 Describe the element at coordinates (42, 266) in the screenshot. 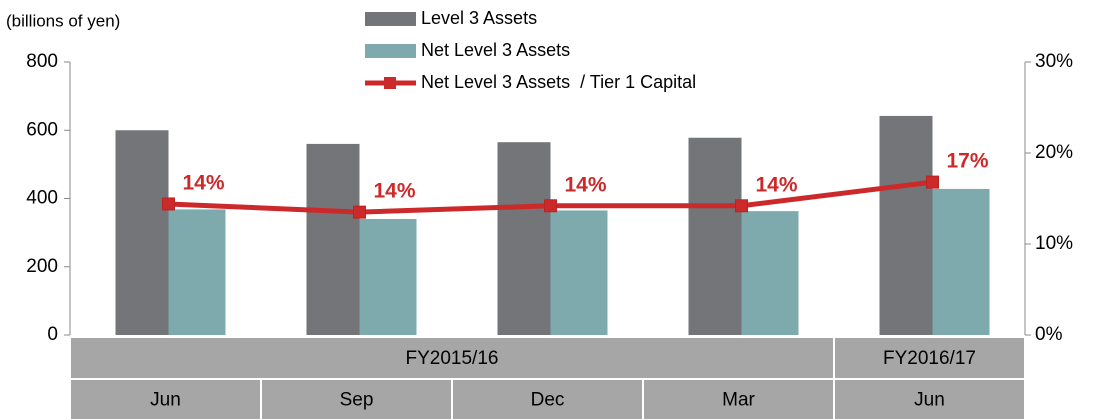

I see `y-tick-label: 200` at that location.